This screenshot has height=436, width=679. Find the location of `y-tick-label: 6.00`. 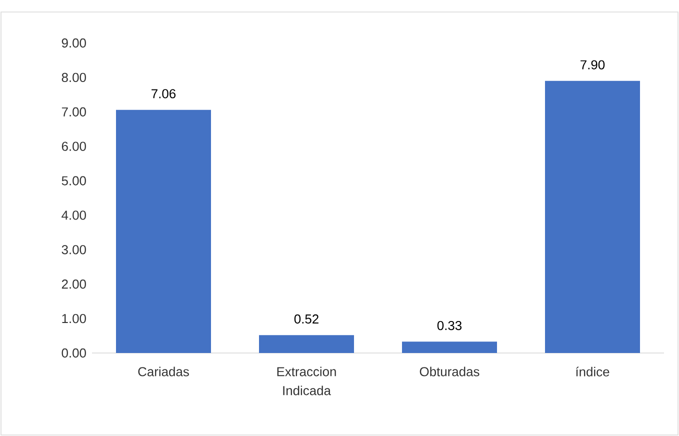

y-tick-label: 6.00 is located at coordinates (74, 146).